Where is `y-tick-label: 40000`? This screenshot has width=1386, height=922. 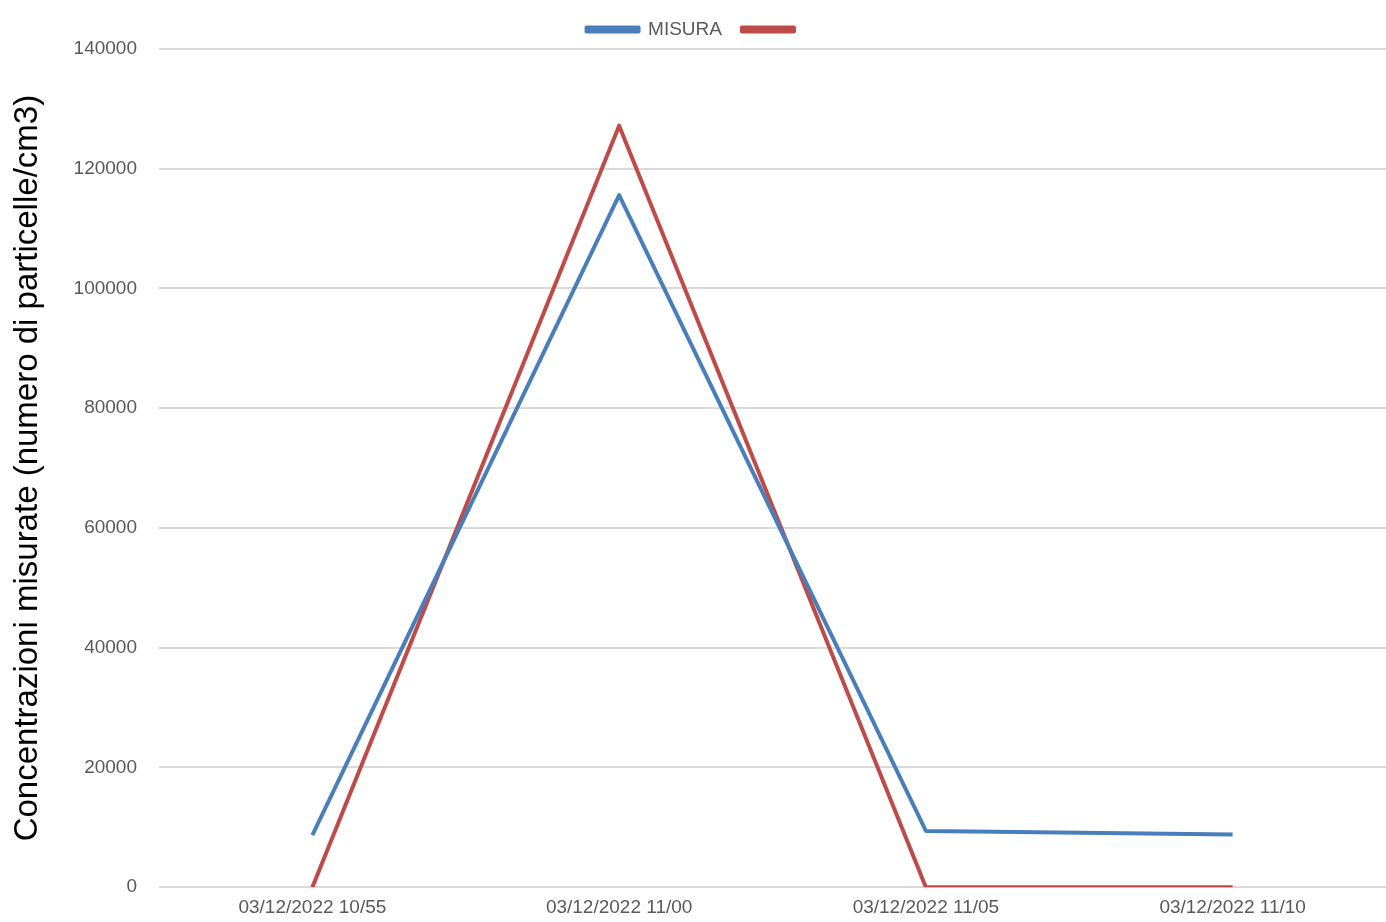 y-tick-label: 40000 is located at coordinates (110, 646).